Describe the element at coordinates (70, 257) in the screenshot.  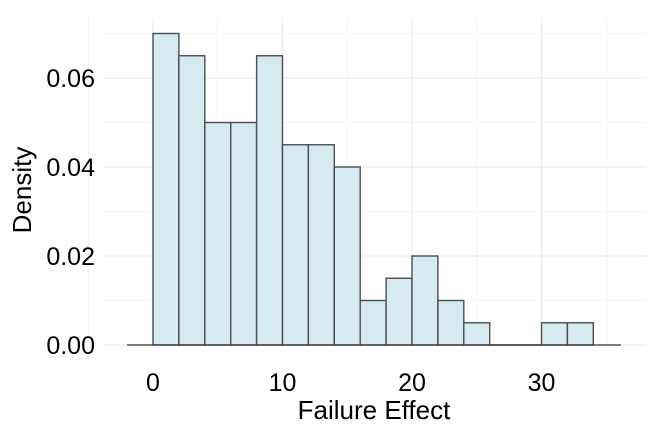
I see `y-tick-label: 0.02` at that location.